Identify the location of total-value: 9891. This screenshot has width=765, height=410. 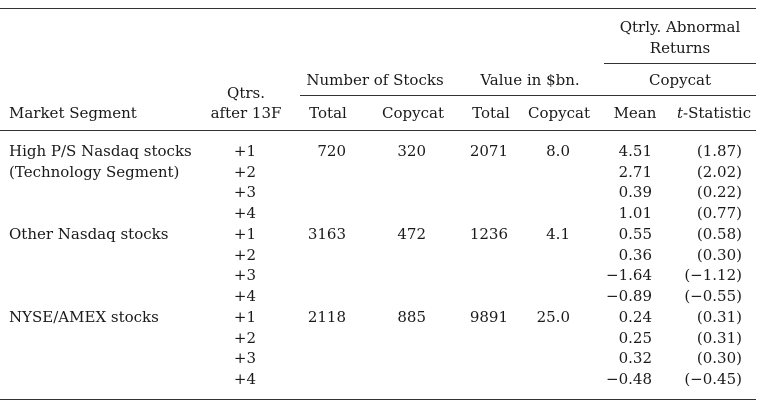
(488, 317).